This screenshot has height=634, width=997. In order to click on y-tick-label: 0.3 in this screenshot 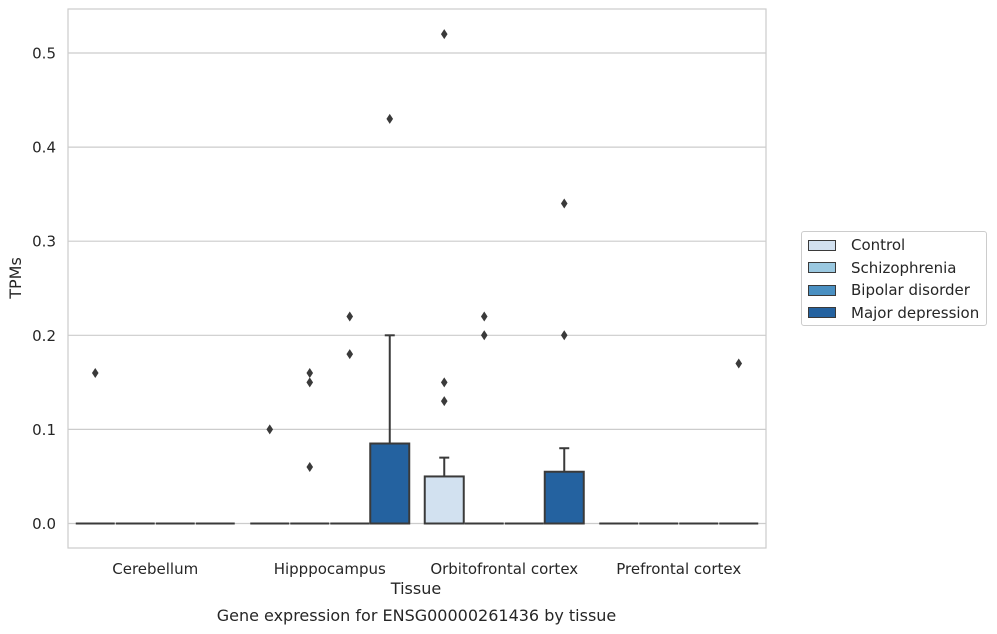, I will do `click(44, 242)`.